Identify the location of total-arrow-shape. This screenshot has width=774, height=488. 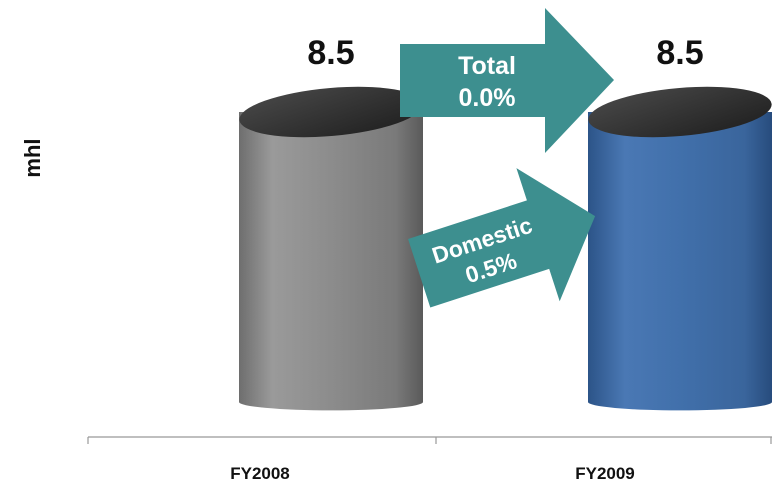
(507, 80).